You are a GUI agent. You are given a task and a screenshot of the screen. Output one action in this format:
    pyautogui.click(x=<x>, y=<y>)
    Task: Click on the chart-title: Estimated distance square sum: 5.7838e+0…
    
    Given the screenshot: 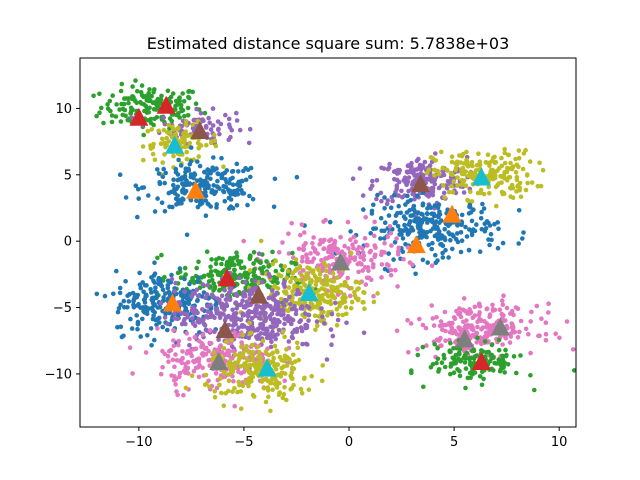 What is the action you would take?
    pyautogui.click(x=328, y=43)
    